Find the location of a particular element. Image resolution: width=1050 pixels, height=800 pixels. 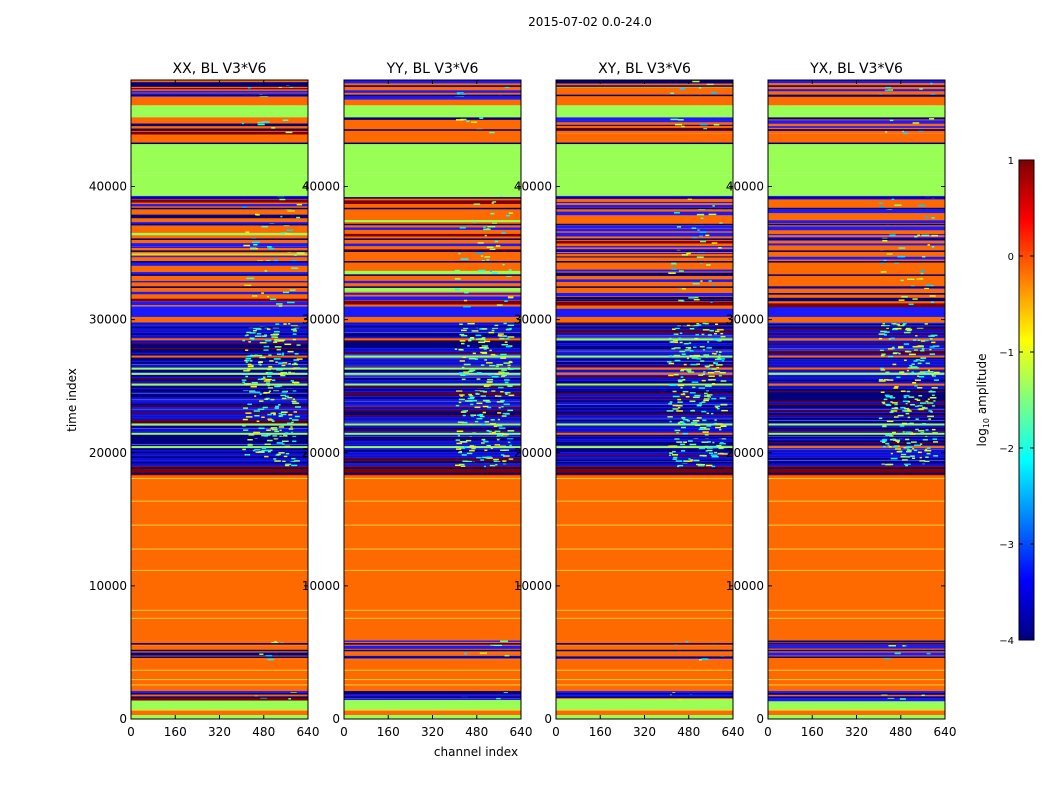

y-tick-label: 40000 is located at coordinates (108, 187).